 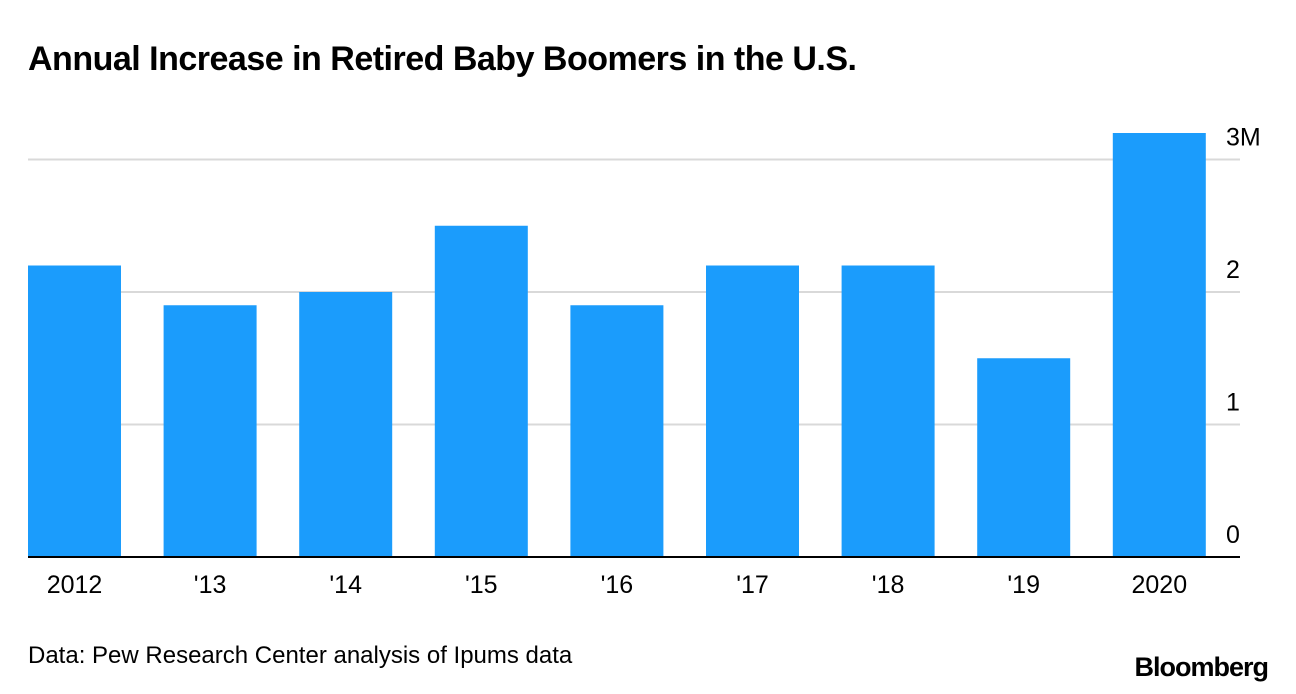 I want to click on x-tick-label-1: '13, so click(x=210, y=585).